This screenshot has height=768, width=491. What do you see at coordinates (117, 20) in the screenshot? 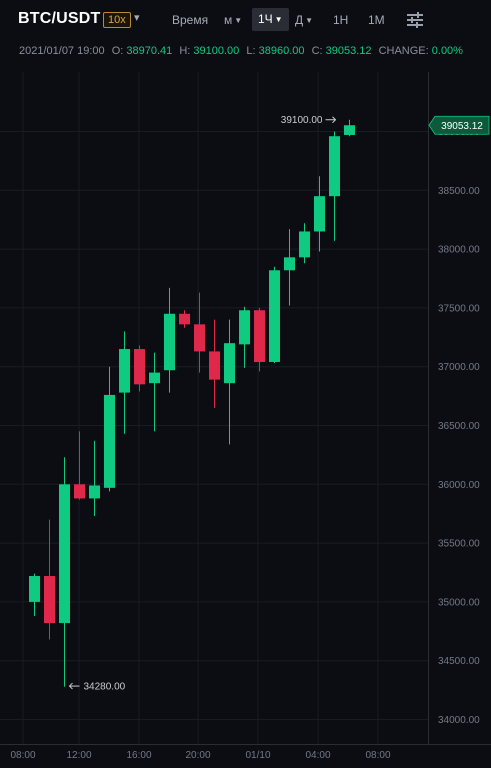
I see `leverage-badge: 10x` at bounding box center [117, 20].